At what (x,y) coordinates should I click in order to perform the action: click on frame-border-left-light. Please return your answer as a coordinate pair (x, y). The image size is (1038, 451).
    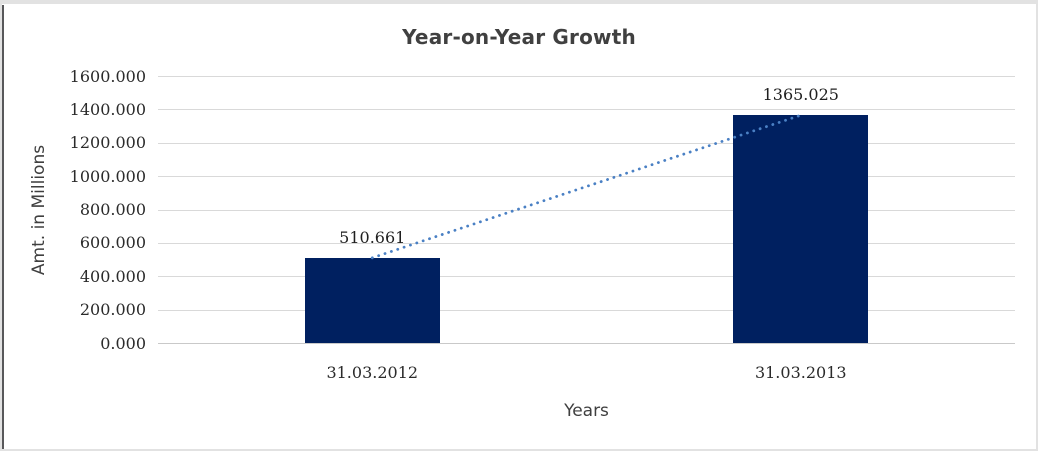
    Looking at the image, I should click on (1, 225).